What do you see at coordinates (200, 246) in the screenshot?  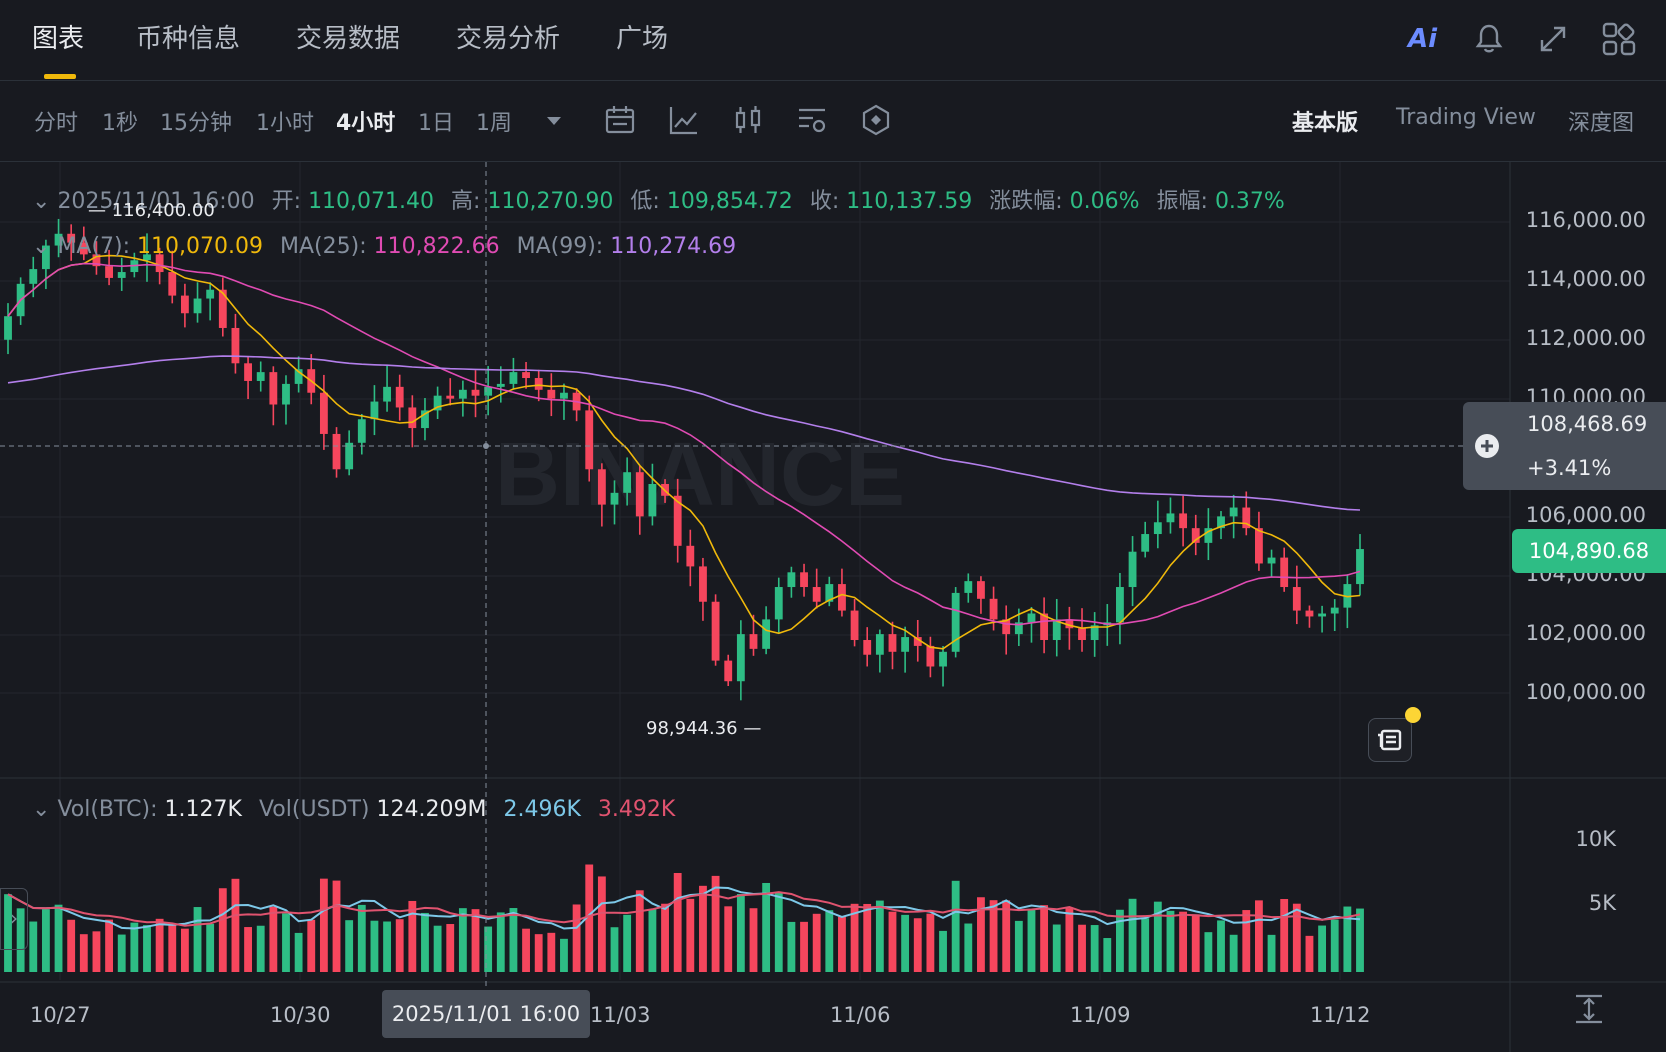 I see `ma7-value: 110,070.09` at bounding box center [200, 246].